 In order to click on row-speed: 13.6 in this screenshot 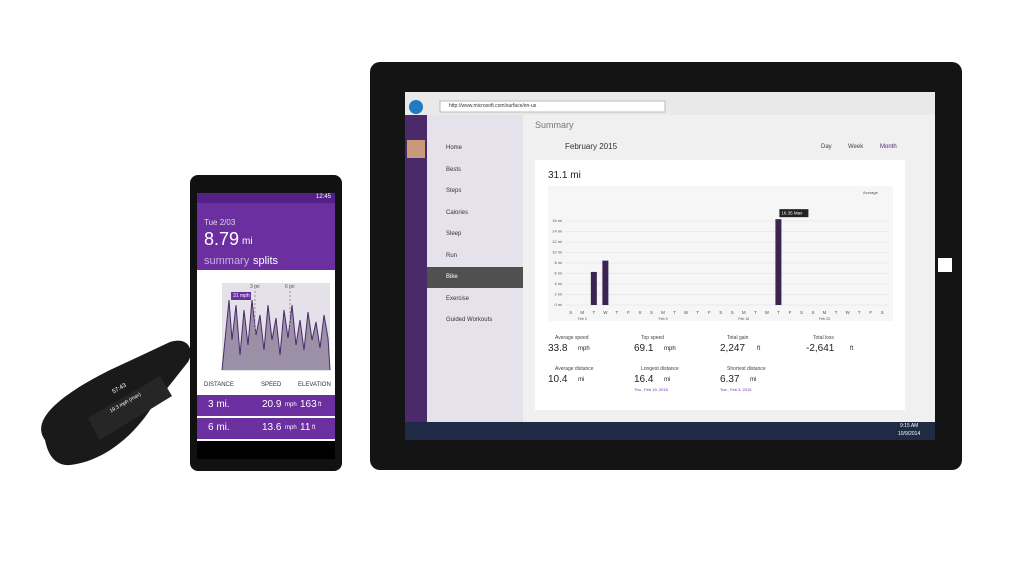, I will do `click(272, 427)`.